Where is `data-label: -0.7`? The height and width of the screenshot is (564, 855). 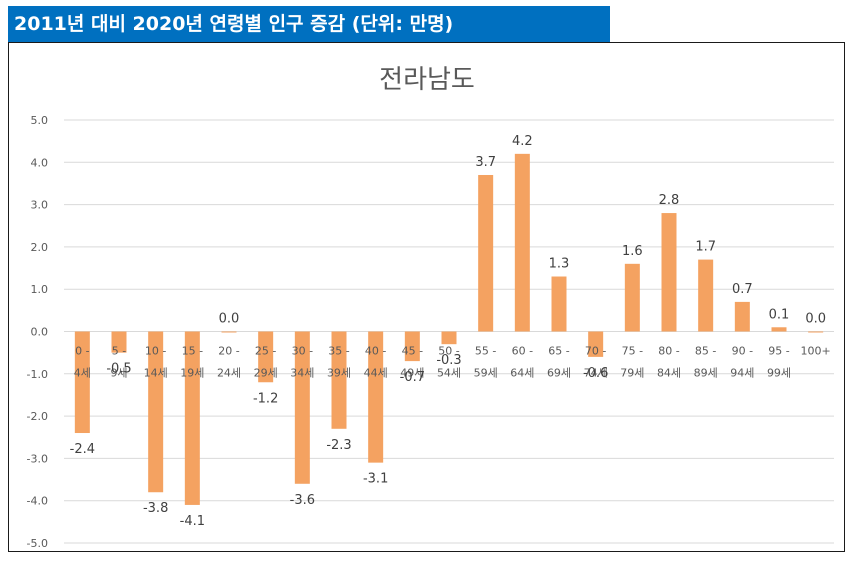 data-label: -0.7 is located at coordinates (412, 377).